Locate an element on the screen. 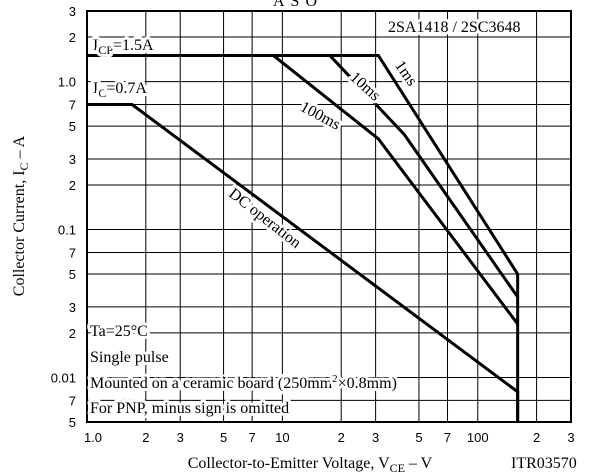 The image size is (590, 473). x-tick-label: 1.0 is located at coordinates (93, 437).